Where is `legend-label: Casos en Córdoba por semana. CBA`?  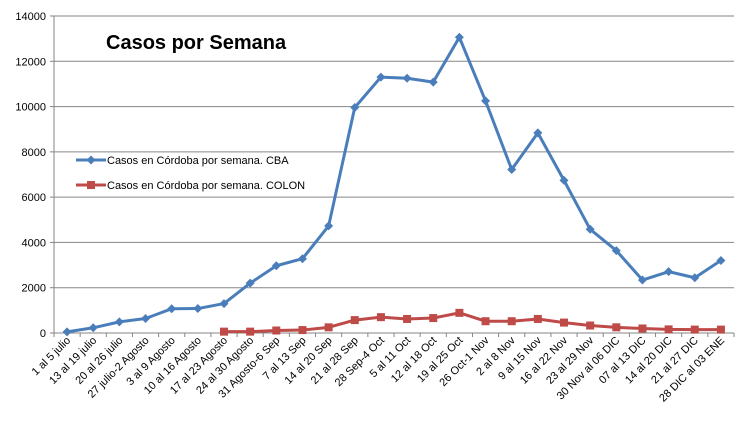
legend-label: Casos en Córdoba por semana. CBA is located at coordinates (198, 161).